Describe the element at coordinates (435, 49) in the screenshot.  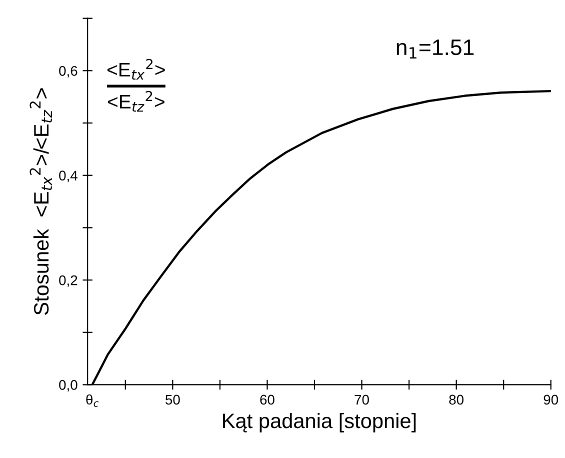
I see `annotation: n$_{1}$=1.51` at that location.